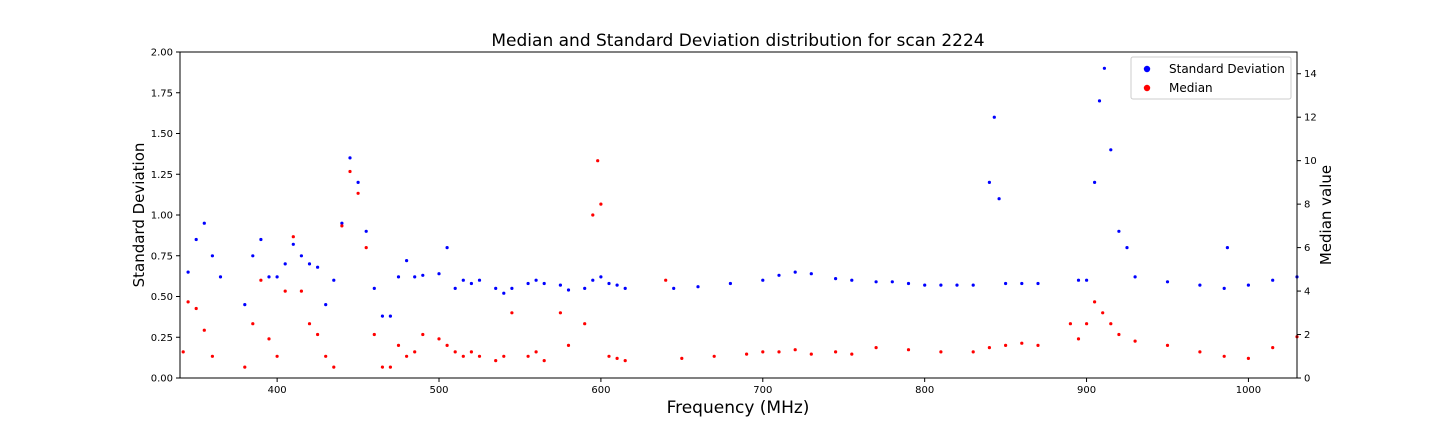 The image size is (1440, 432). I want to click on x-axis-ticks: 400 500 600 700 800 900 1000, so click(764, 387).